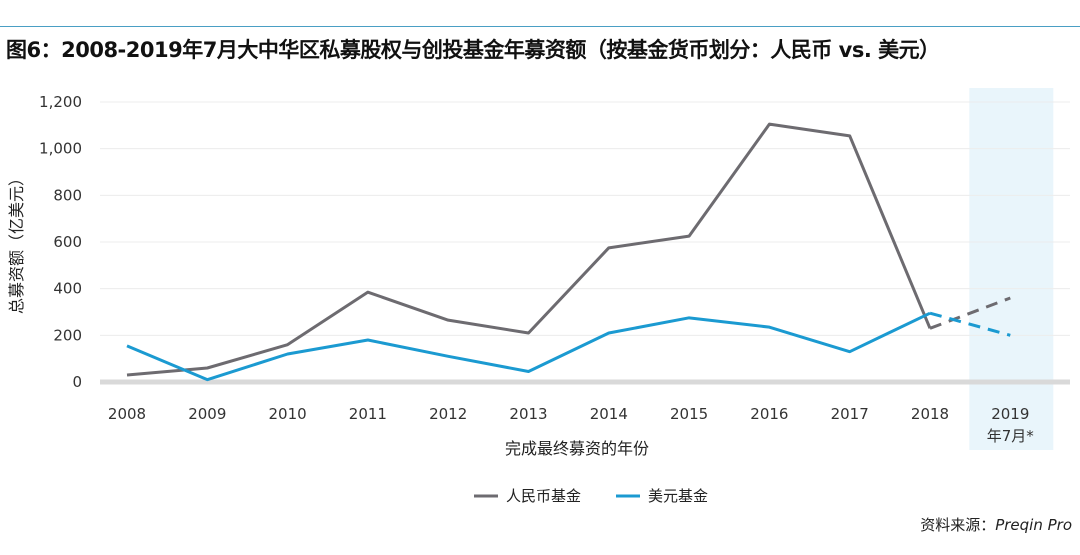 The width and height of the screenshot is (1080, 555). What do you see at coordinates (16, 242) in the screenshot?
I see `y-axis-title: 总募资额（亿美元）` at bounding box center [16, 242].